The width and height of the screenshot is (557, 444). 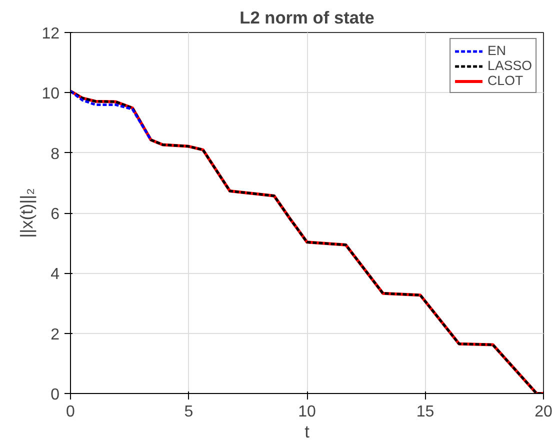 I want to click on y-tick-label: 12, so click(x=51, y=34).